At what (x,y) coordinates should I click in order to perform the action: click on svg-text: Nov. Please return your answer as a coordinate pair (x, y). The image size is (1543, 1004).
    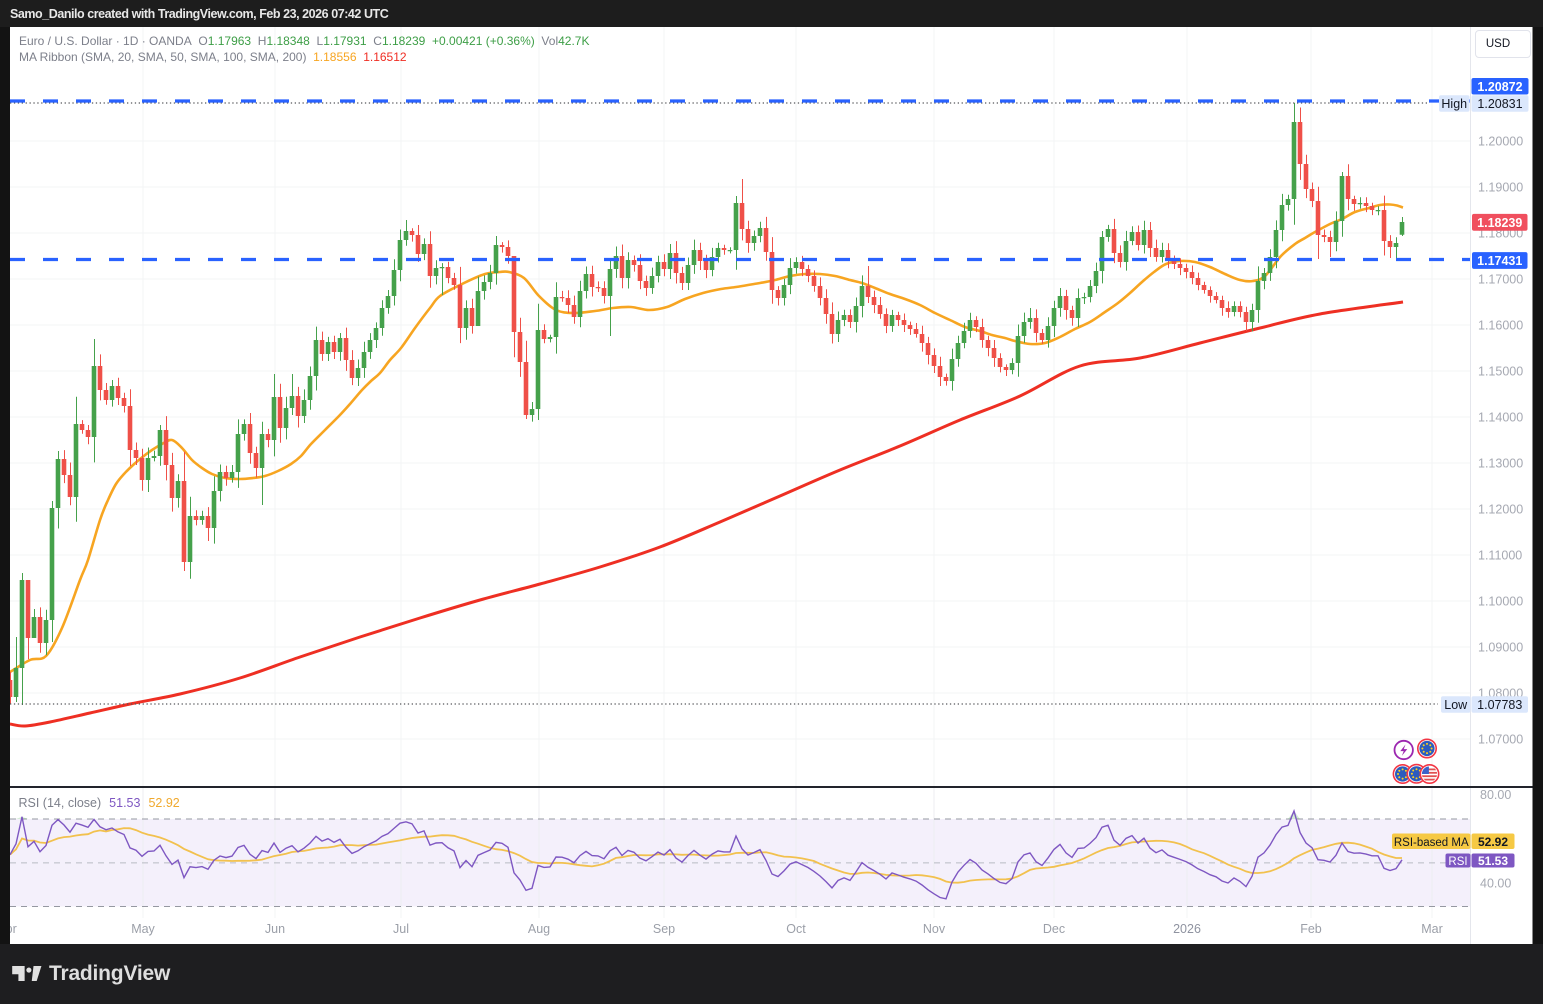
    Looking at the image, I should click on (934, 929).